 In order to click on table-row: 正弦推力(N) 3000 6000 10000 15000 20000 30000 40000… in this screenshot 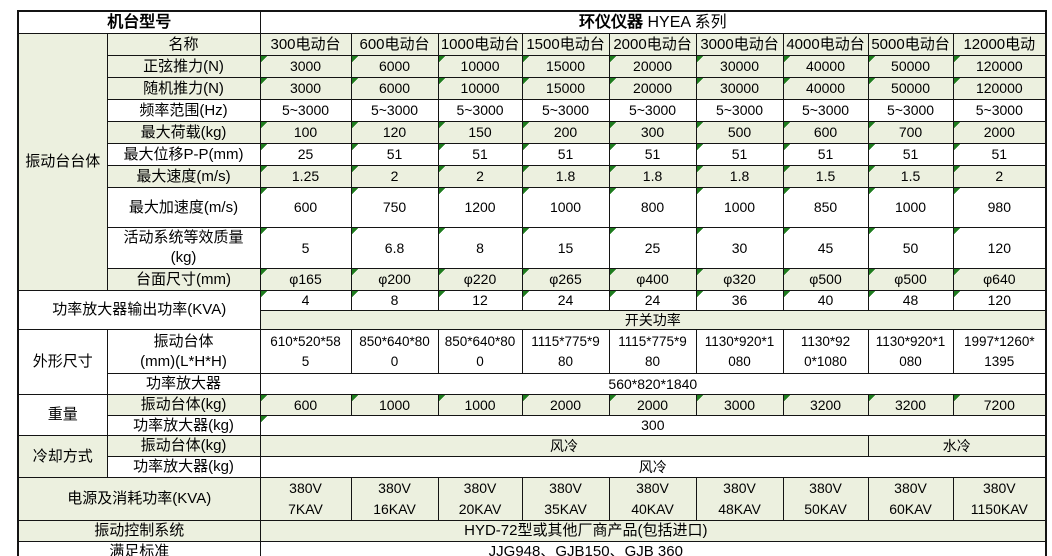, I will do `click(532, 67)`.